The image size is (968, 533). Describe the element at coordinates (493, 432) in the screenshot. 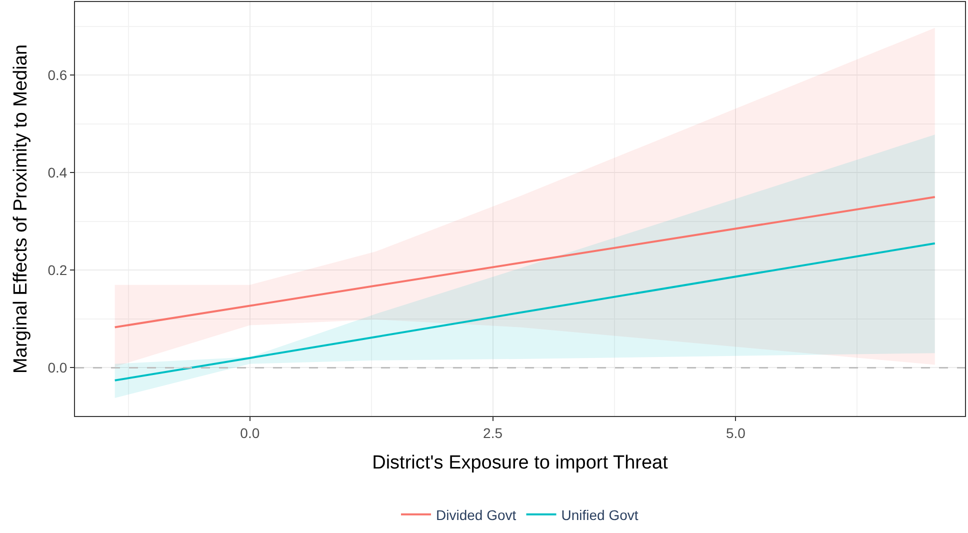

I see `x-tick-label: 2.5` at that location.